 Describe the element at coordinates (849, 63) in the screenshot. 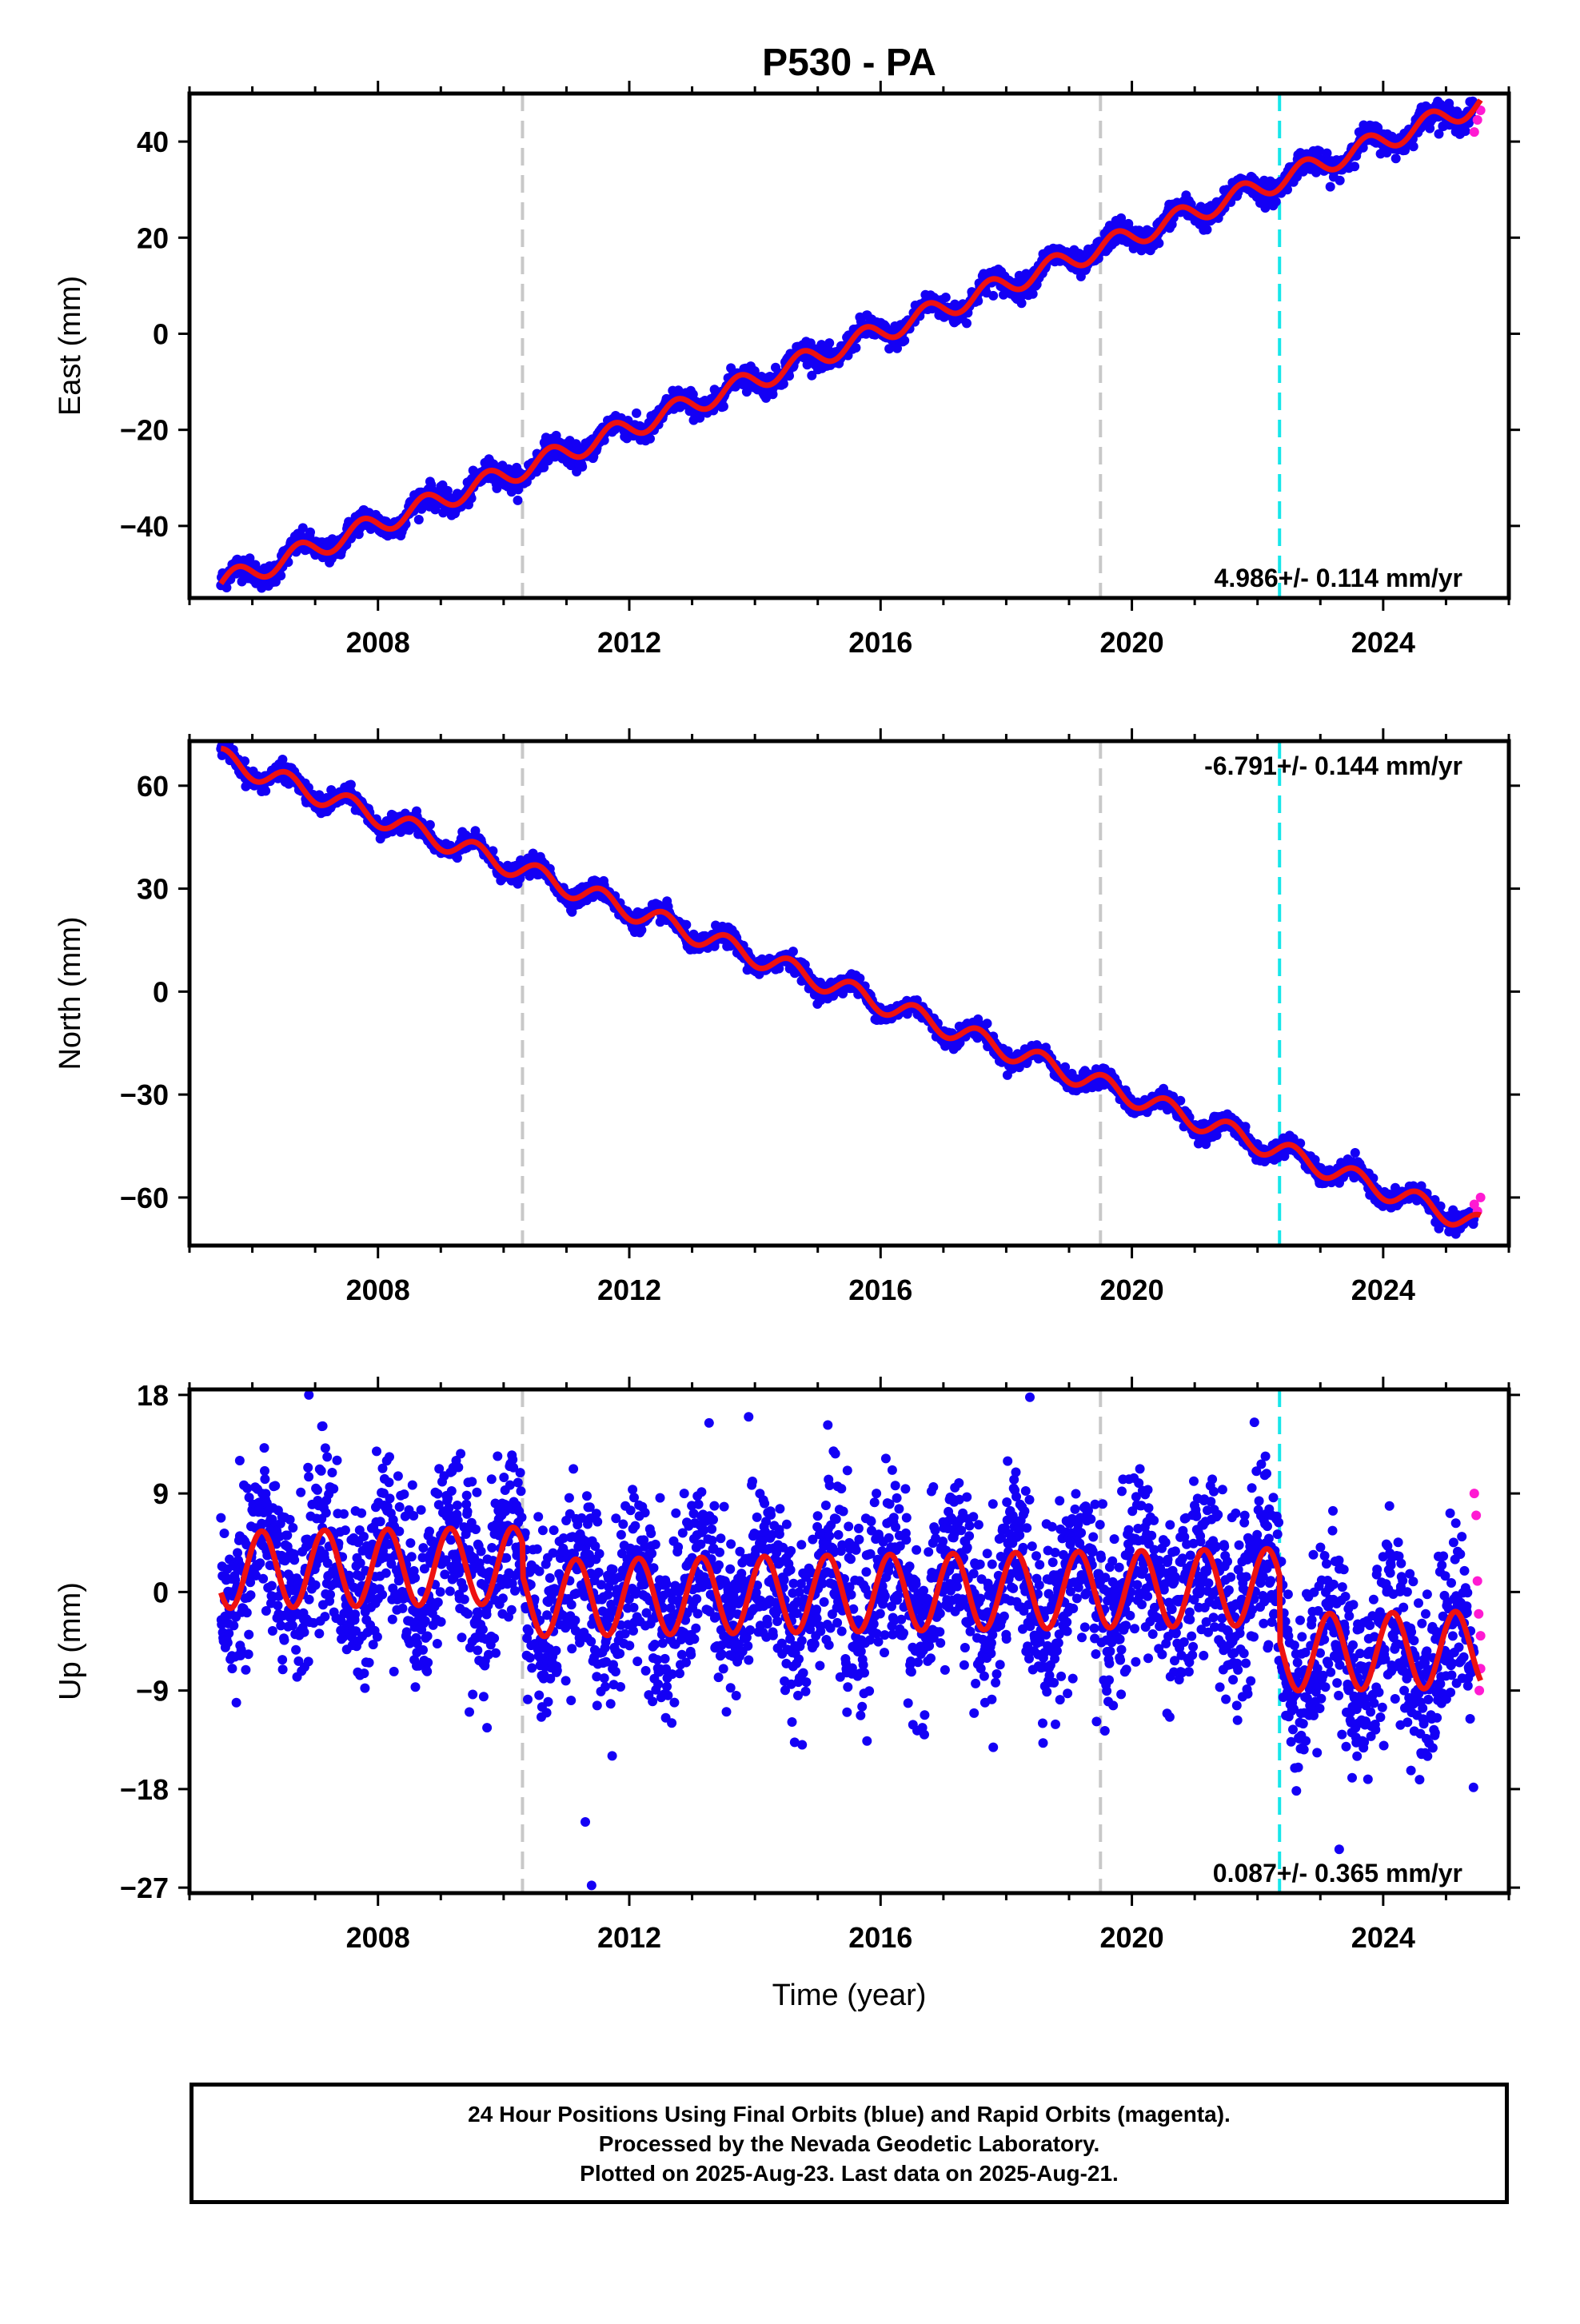

I see `chart-title: P530 - PA` at that location.